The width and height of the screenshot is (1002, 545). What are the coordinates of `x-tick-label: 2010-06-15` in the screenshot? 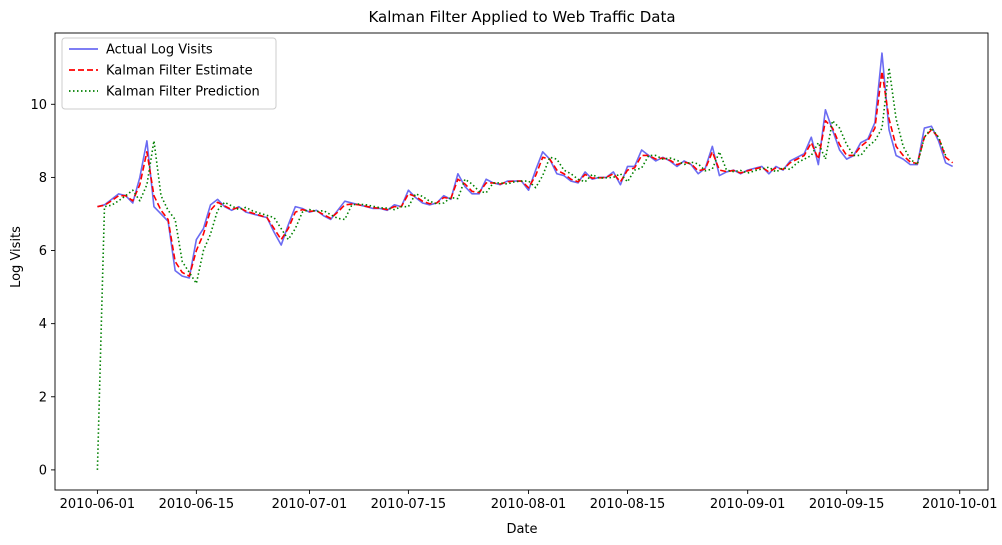 It's located at (197, 504).